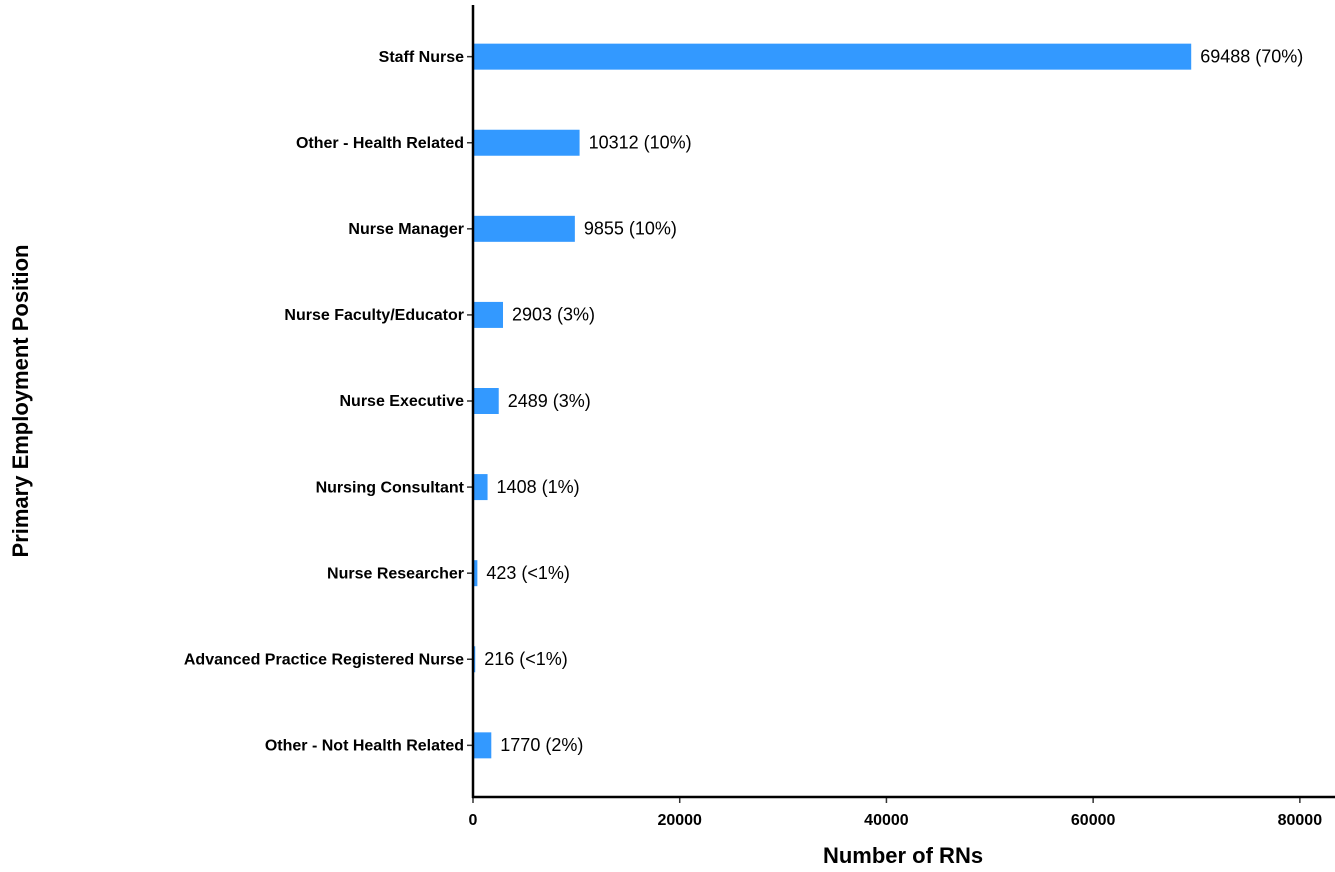 The image size is (1335, 872). What do you see at coordinates (473, 820) in the screenshot?
I see `x-tick-label: 0` at bounding box center [473, 820].